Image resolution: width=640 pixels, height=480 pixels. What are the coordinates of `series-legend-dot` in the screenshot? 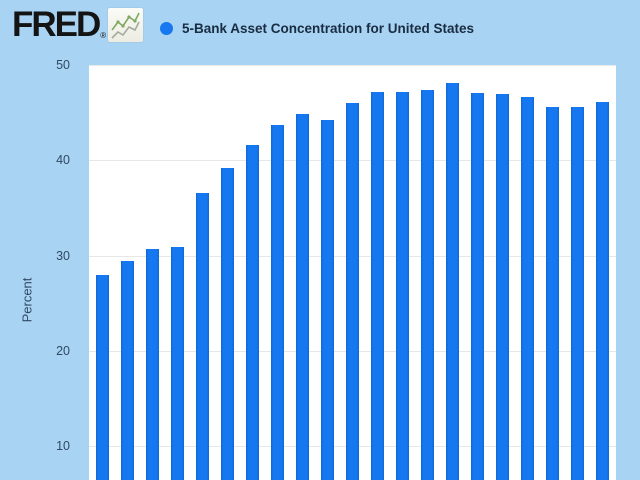 It's located at (166, 28).